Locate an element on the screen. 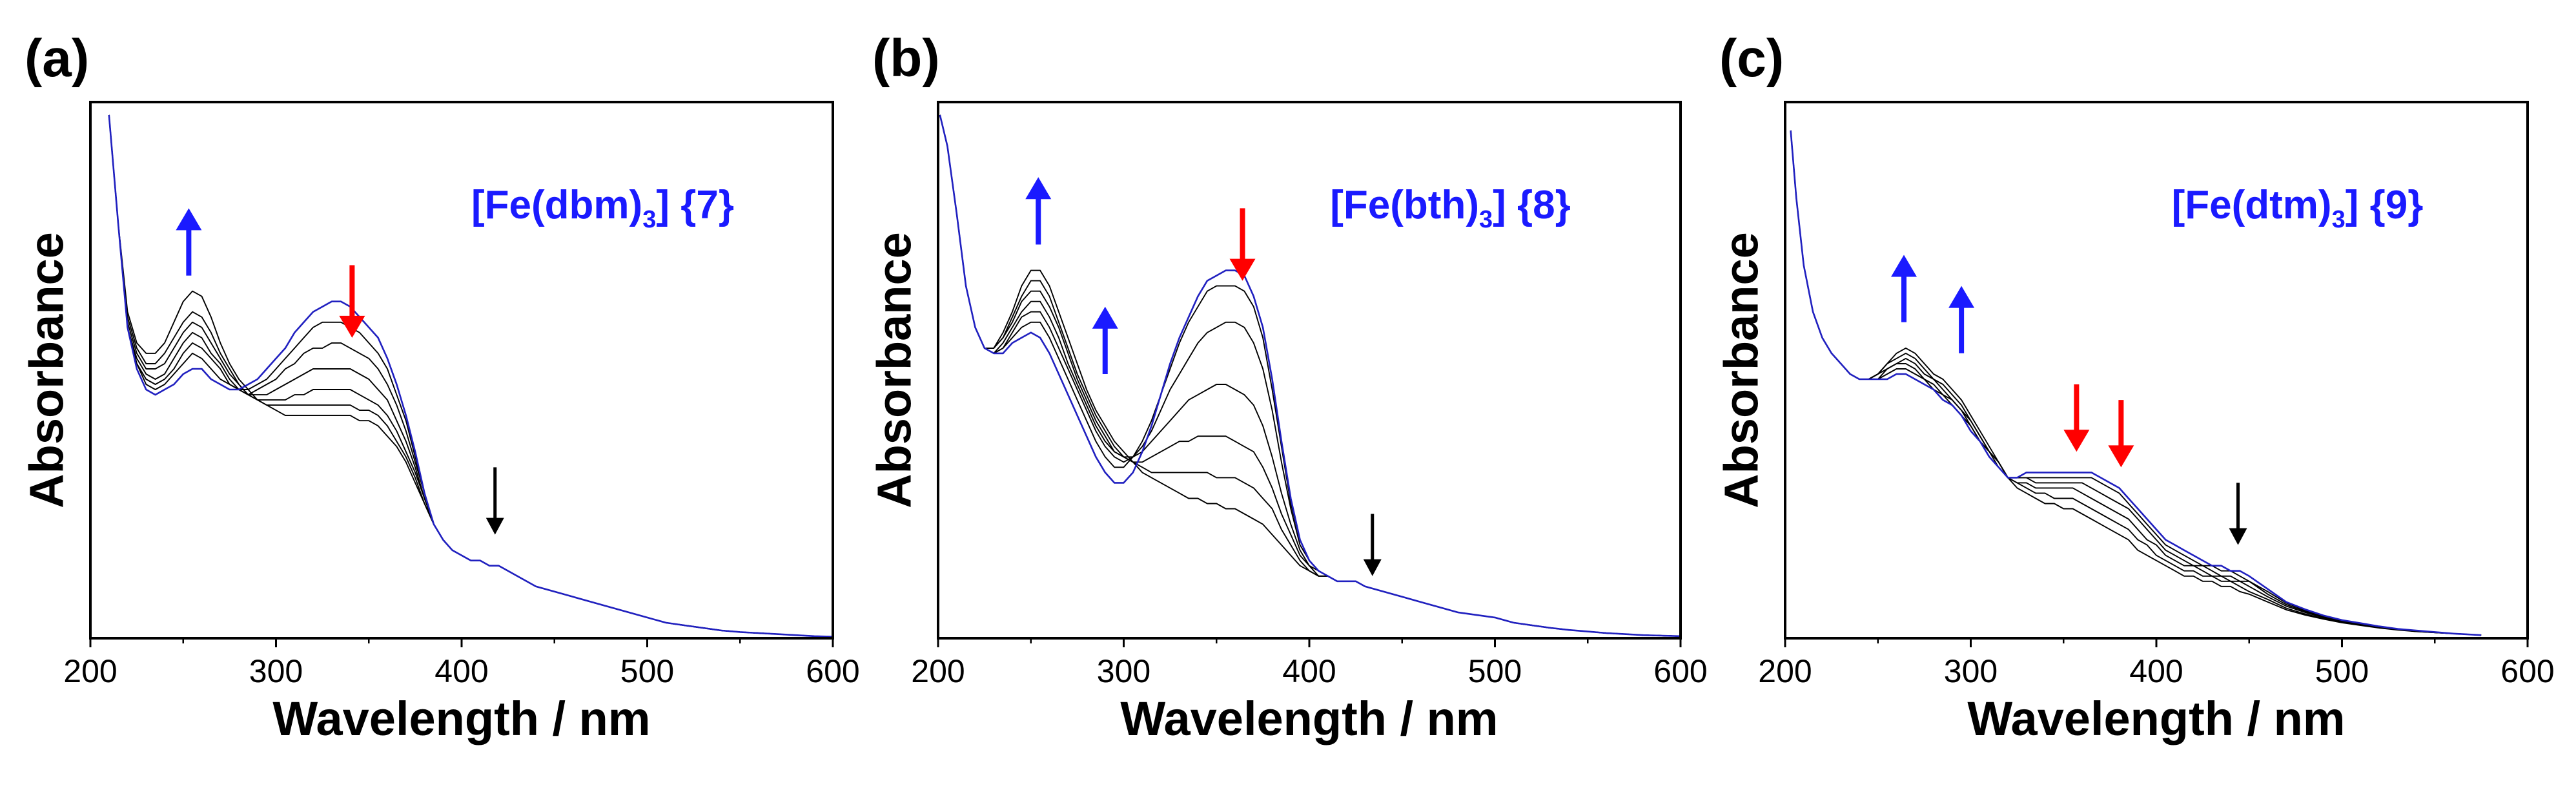  compound-label: [Fe(dbm)3] {7} is located at coordinates (602, 208).